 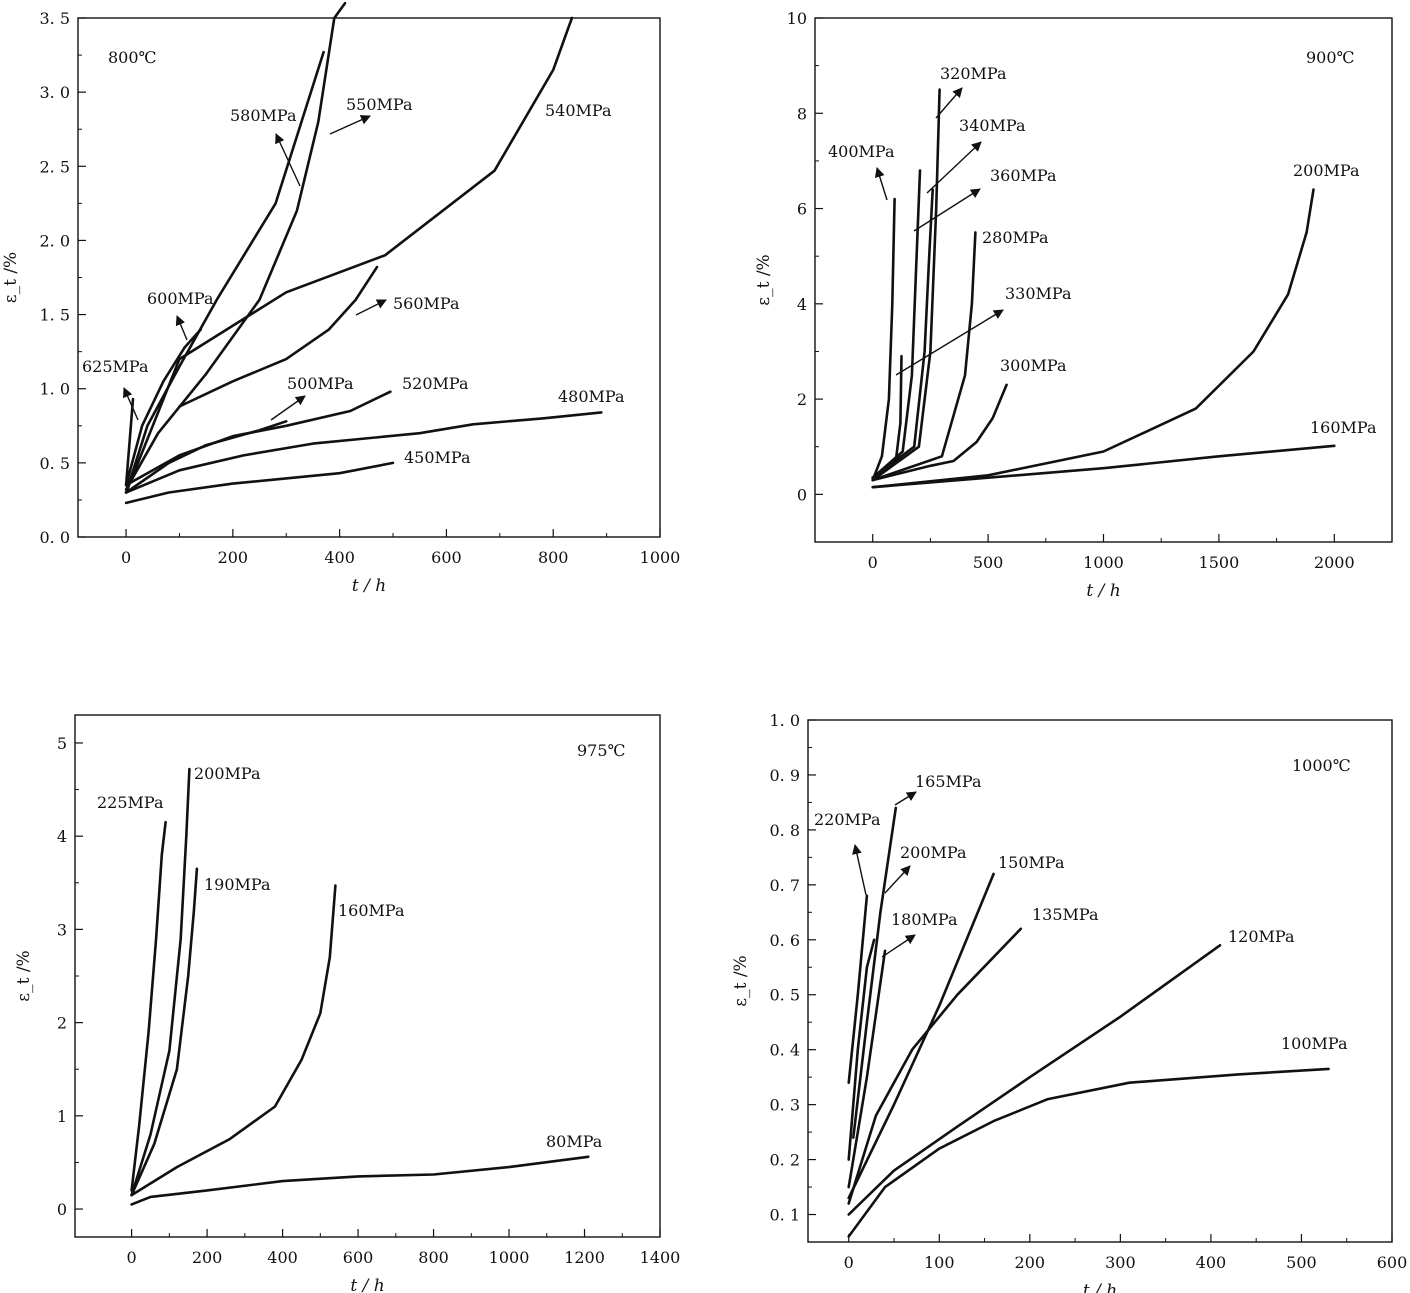 I want to click on y-tick-label: 10, so click(x=797, y=18).